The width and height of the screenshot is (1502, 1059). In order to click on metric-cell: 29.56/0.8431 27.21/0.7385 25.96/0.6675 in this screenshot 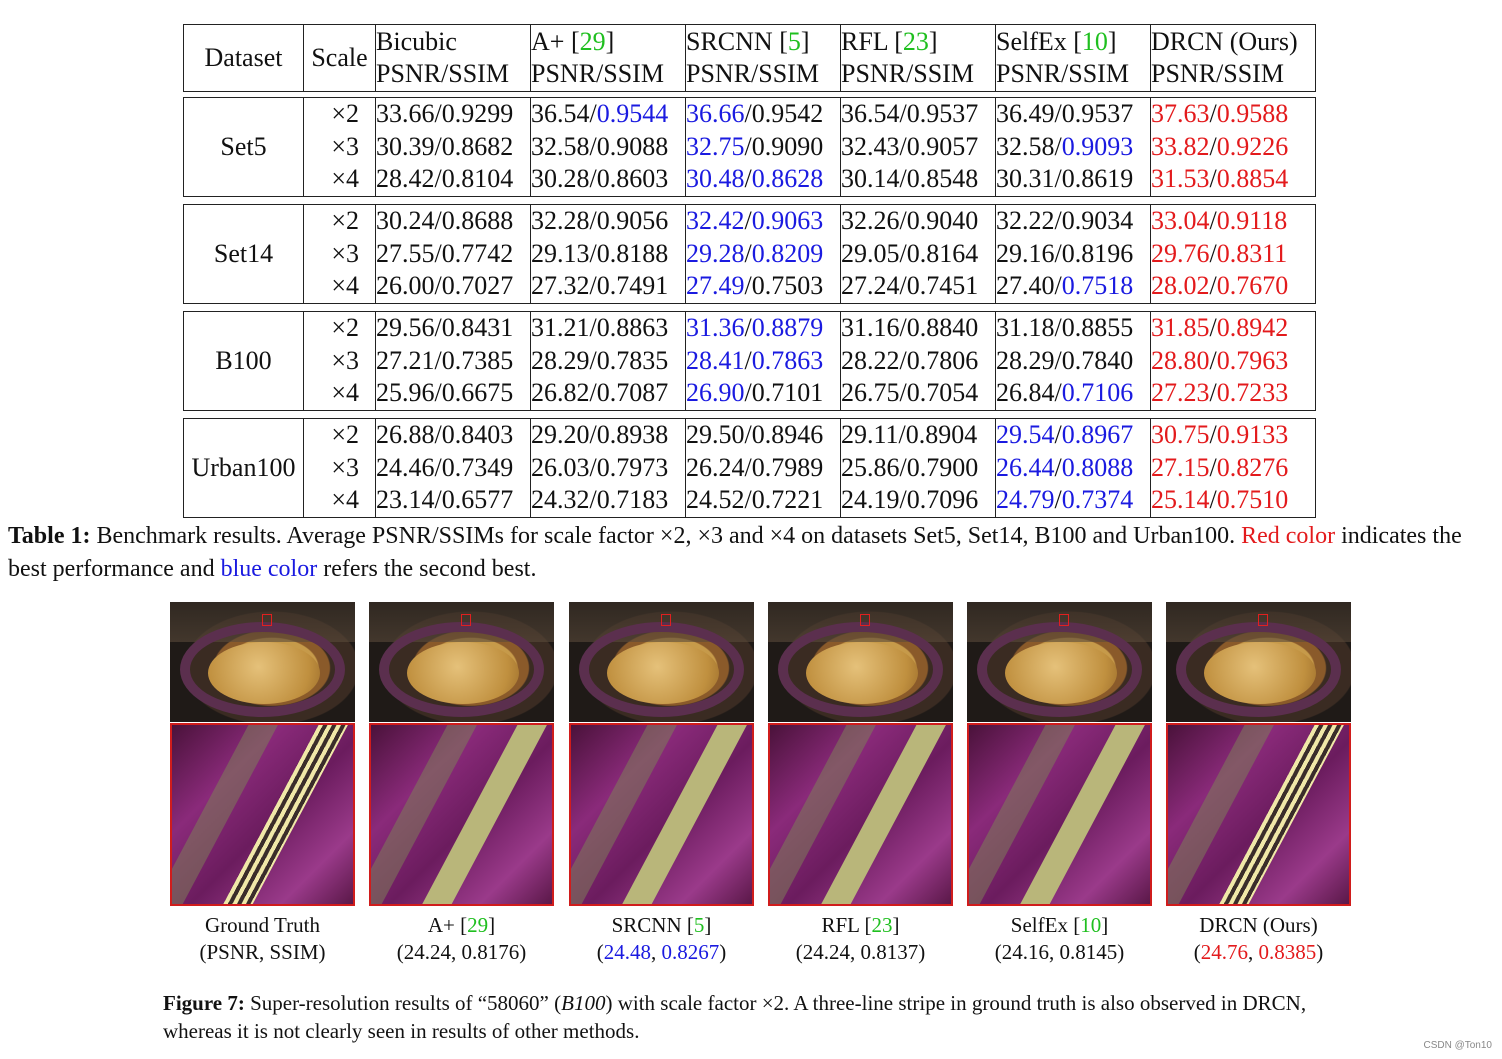, I will do `click(453, 361)`.